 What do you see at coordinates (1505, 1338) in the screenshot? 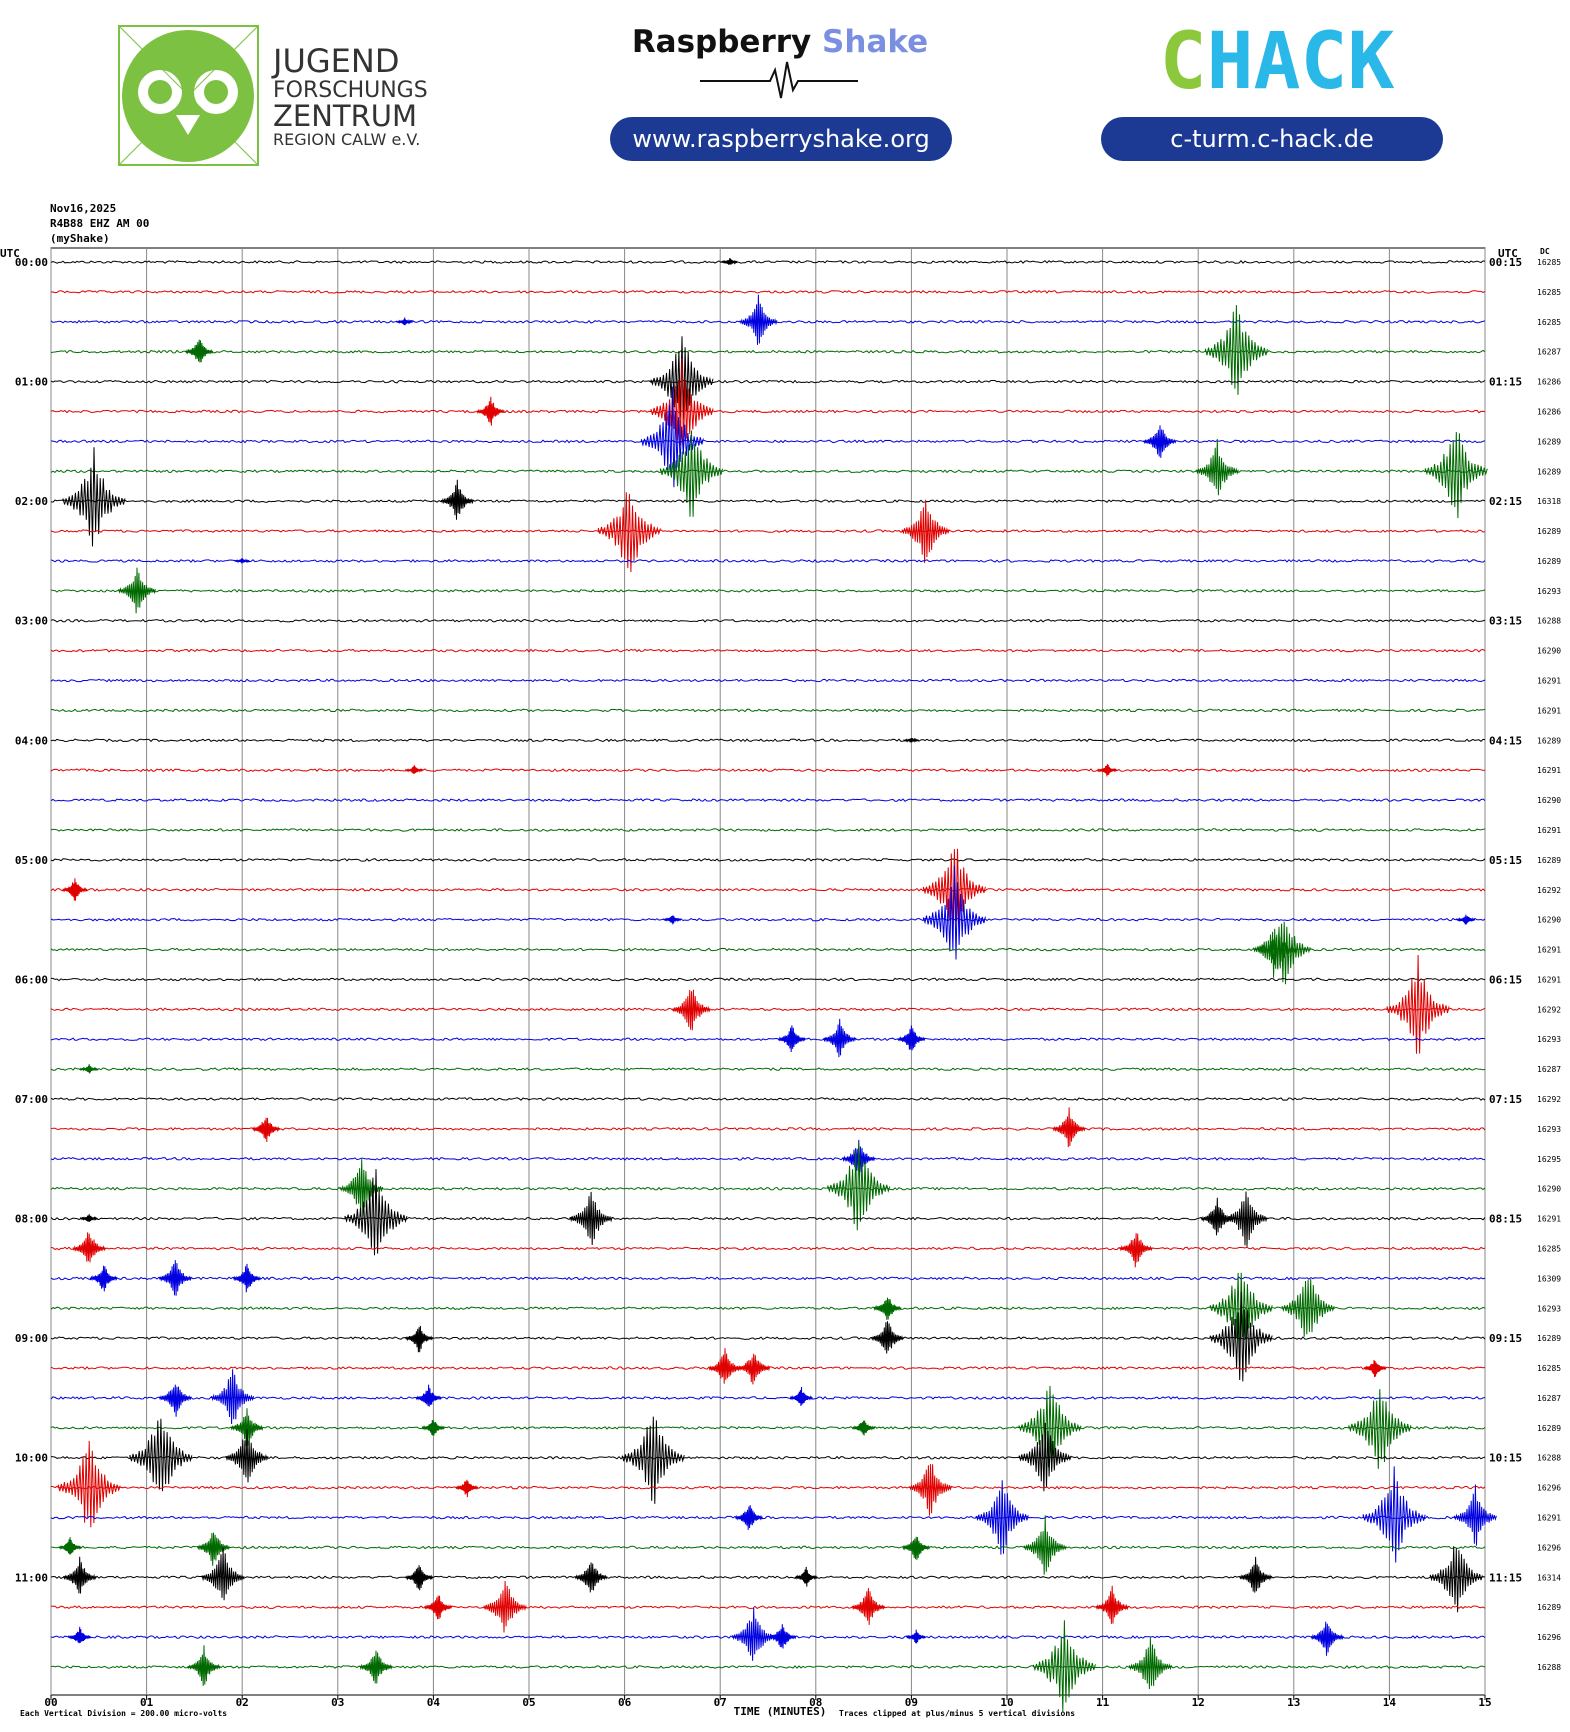
I see `time-label: 09:15` at bounding box center [1505, 1338].